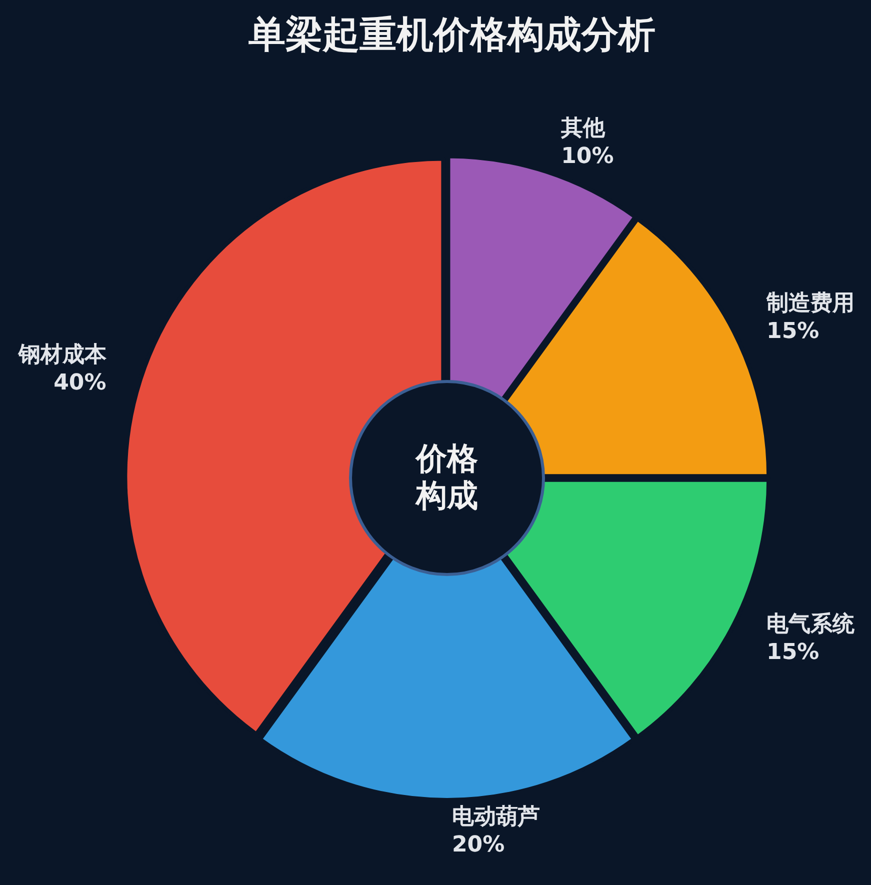 The height and width of the screenshot is (885, 871). I want to click on slice-label: 制造费用, so click(810, 303).